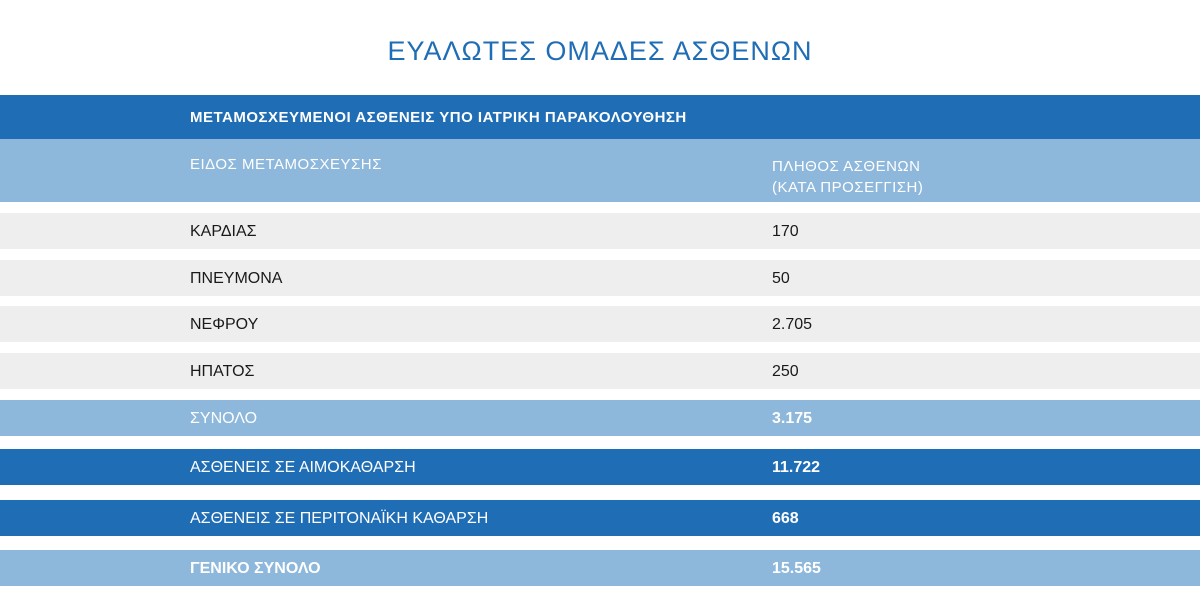  What do you see at coordinates (847, 177) in the screenshot?
I see `column-header-patient-count: ΠΛΗΘΟΣ ΑΣΘΕΝΩΝ (ΚΑΤΑ ΠΡΟΣΕΓΓΙΣΗ)` at bounding box center [847, 177].